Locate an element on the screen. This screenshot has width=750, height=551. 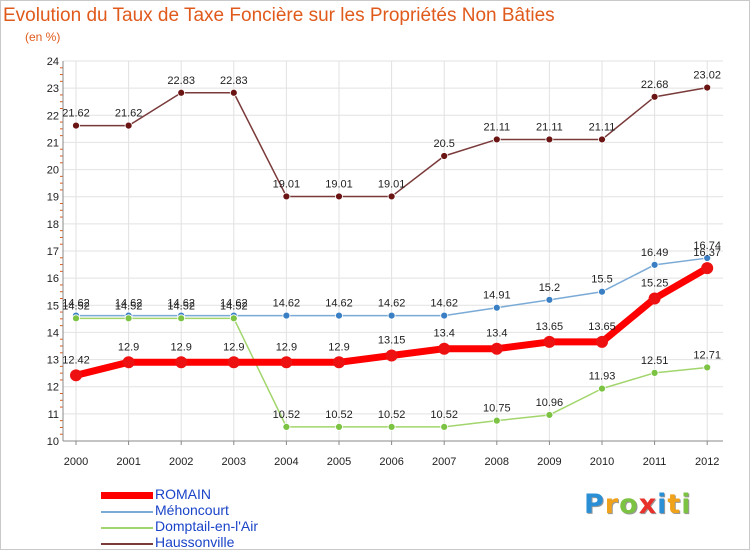
x-tick-label: 2010 is located at coordinates (602, 462).